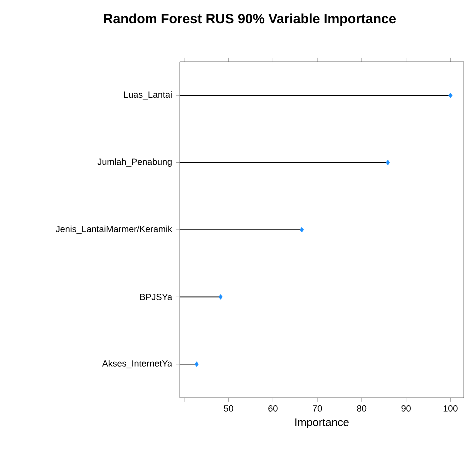  What do you see at coordinates (135, 162) in the screenshot?
I see `y-tick-label: Jumlah_Penabung` at bounding box center [135, 162].